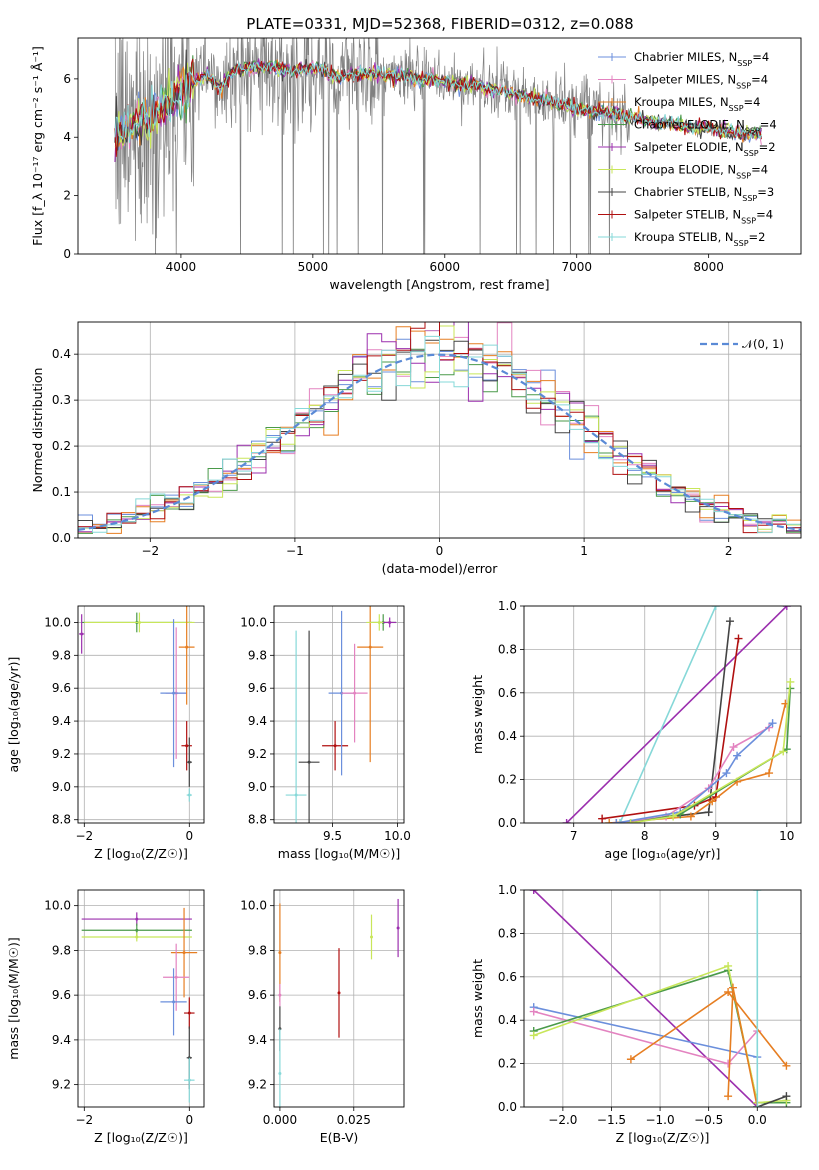 This screenshot has height=1170, width=819. What do you see at coordinates (507, 1107) in the screenshot?
I see `weight-vs-Z-ytick-label: 0.0` at bounding box center [507, 1107].